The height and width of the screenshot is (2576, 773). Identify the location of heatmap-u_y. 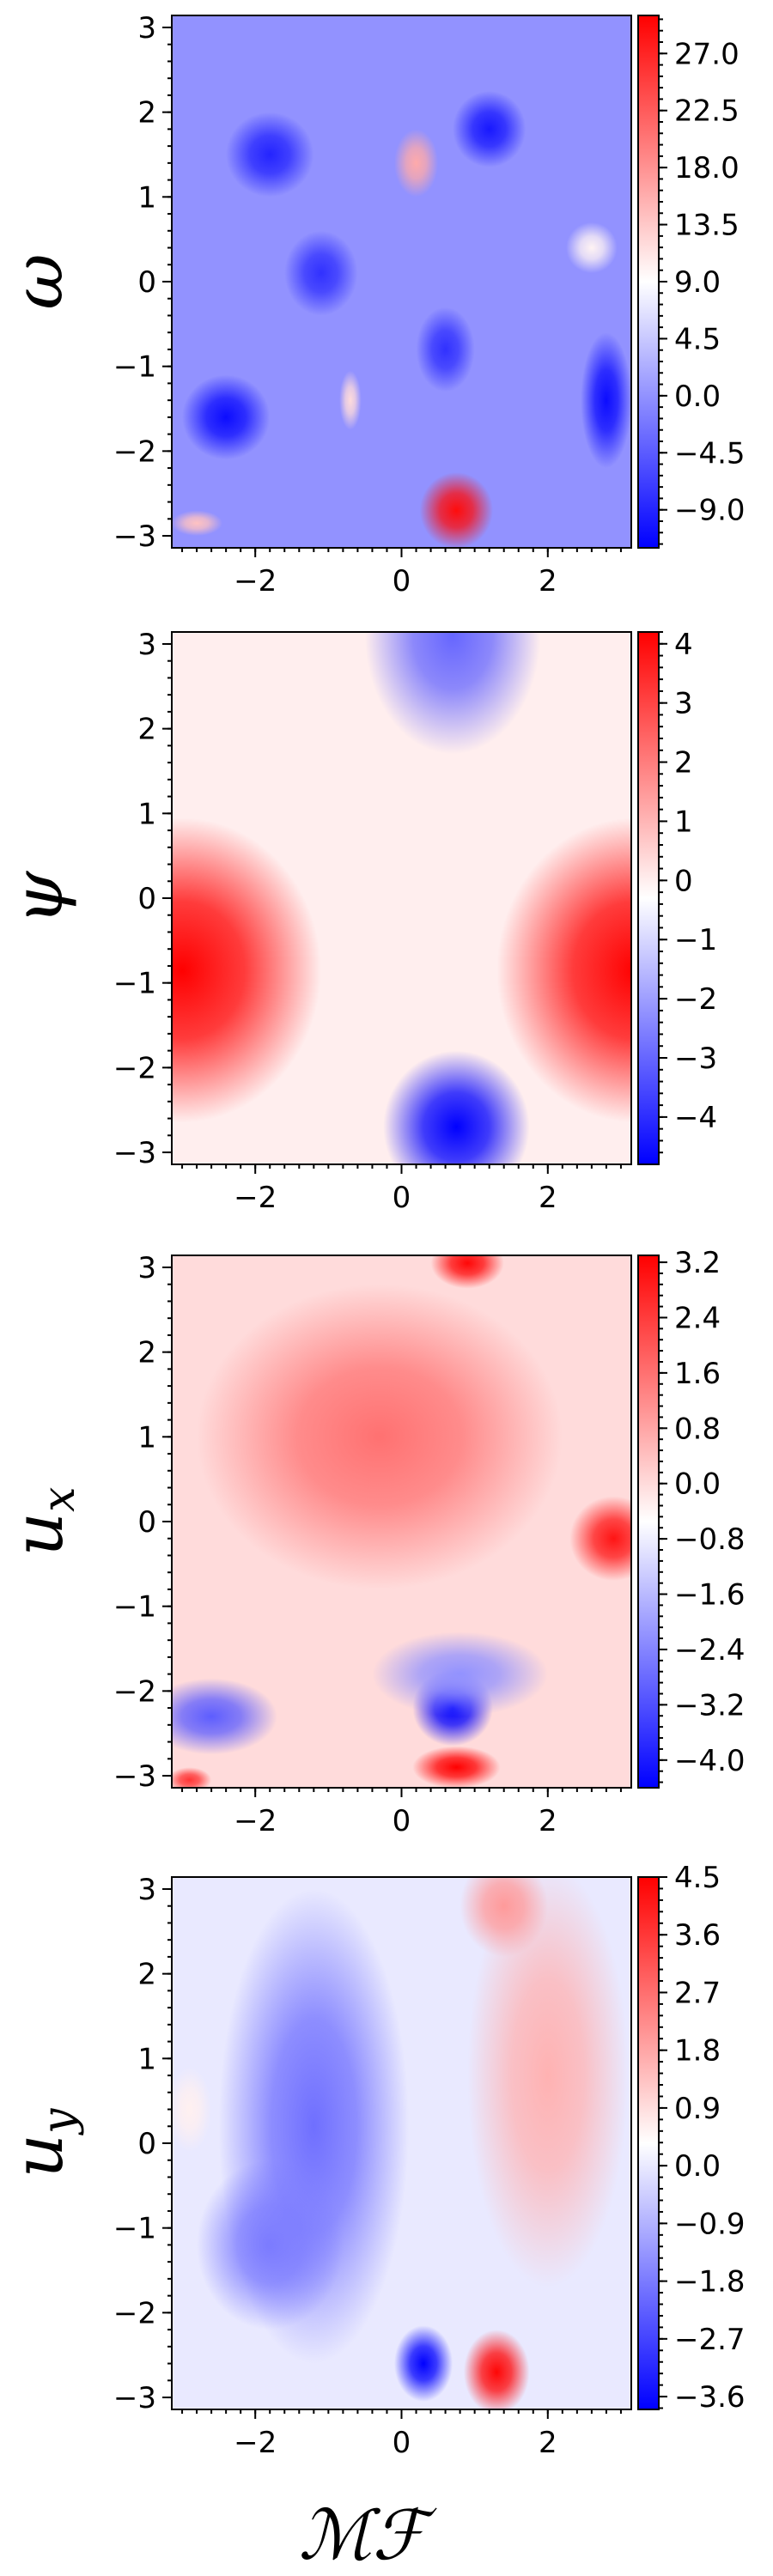
(401, 2143).